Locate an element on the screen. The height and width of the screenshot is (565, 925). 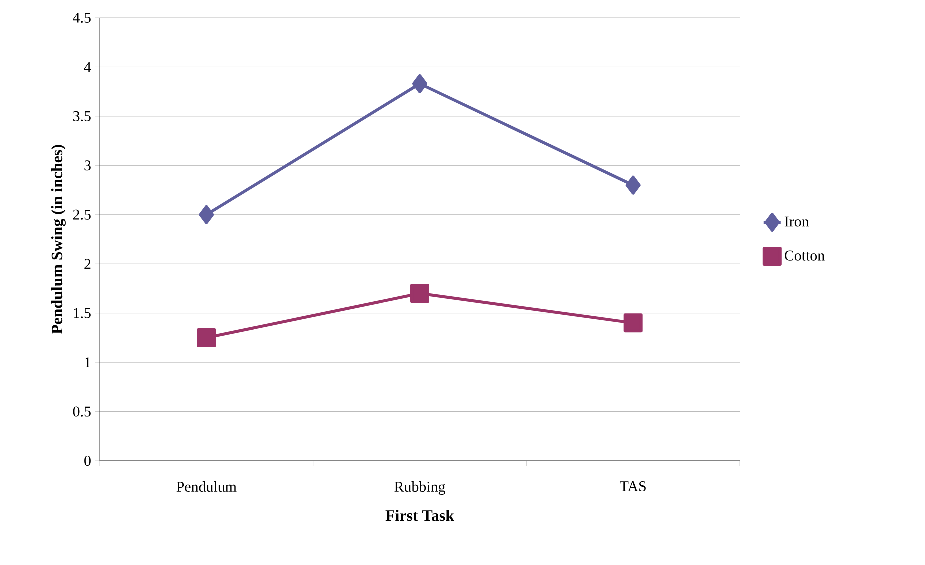
x-tick-label: Pendulum is located at coordinates (206, 487).